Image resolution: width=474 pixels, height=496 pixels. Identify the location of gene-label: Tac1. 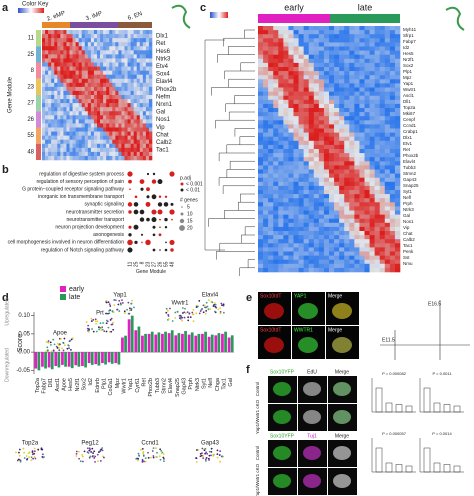
(408, 245).